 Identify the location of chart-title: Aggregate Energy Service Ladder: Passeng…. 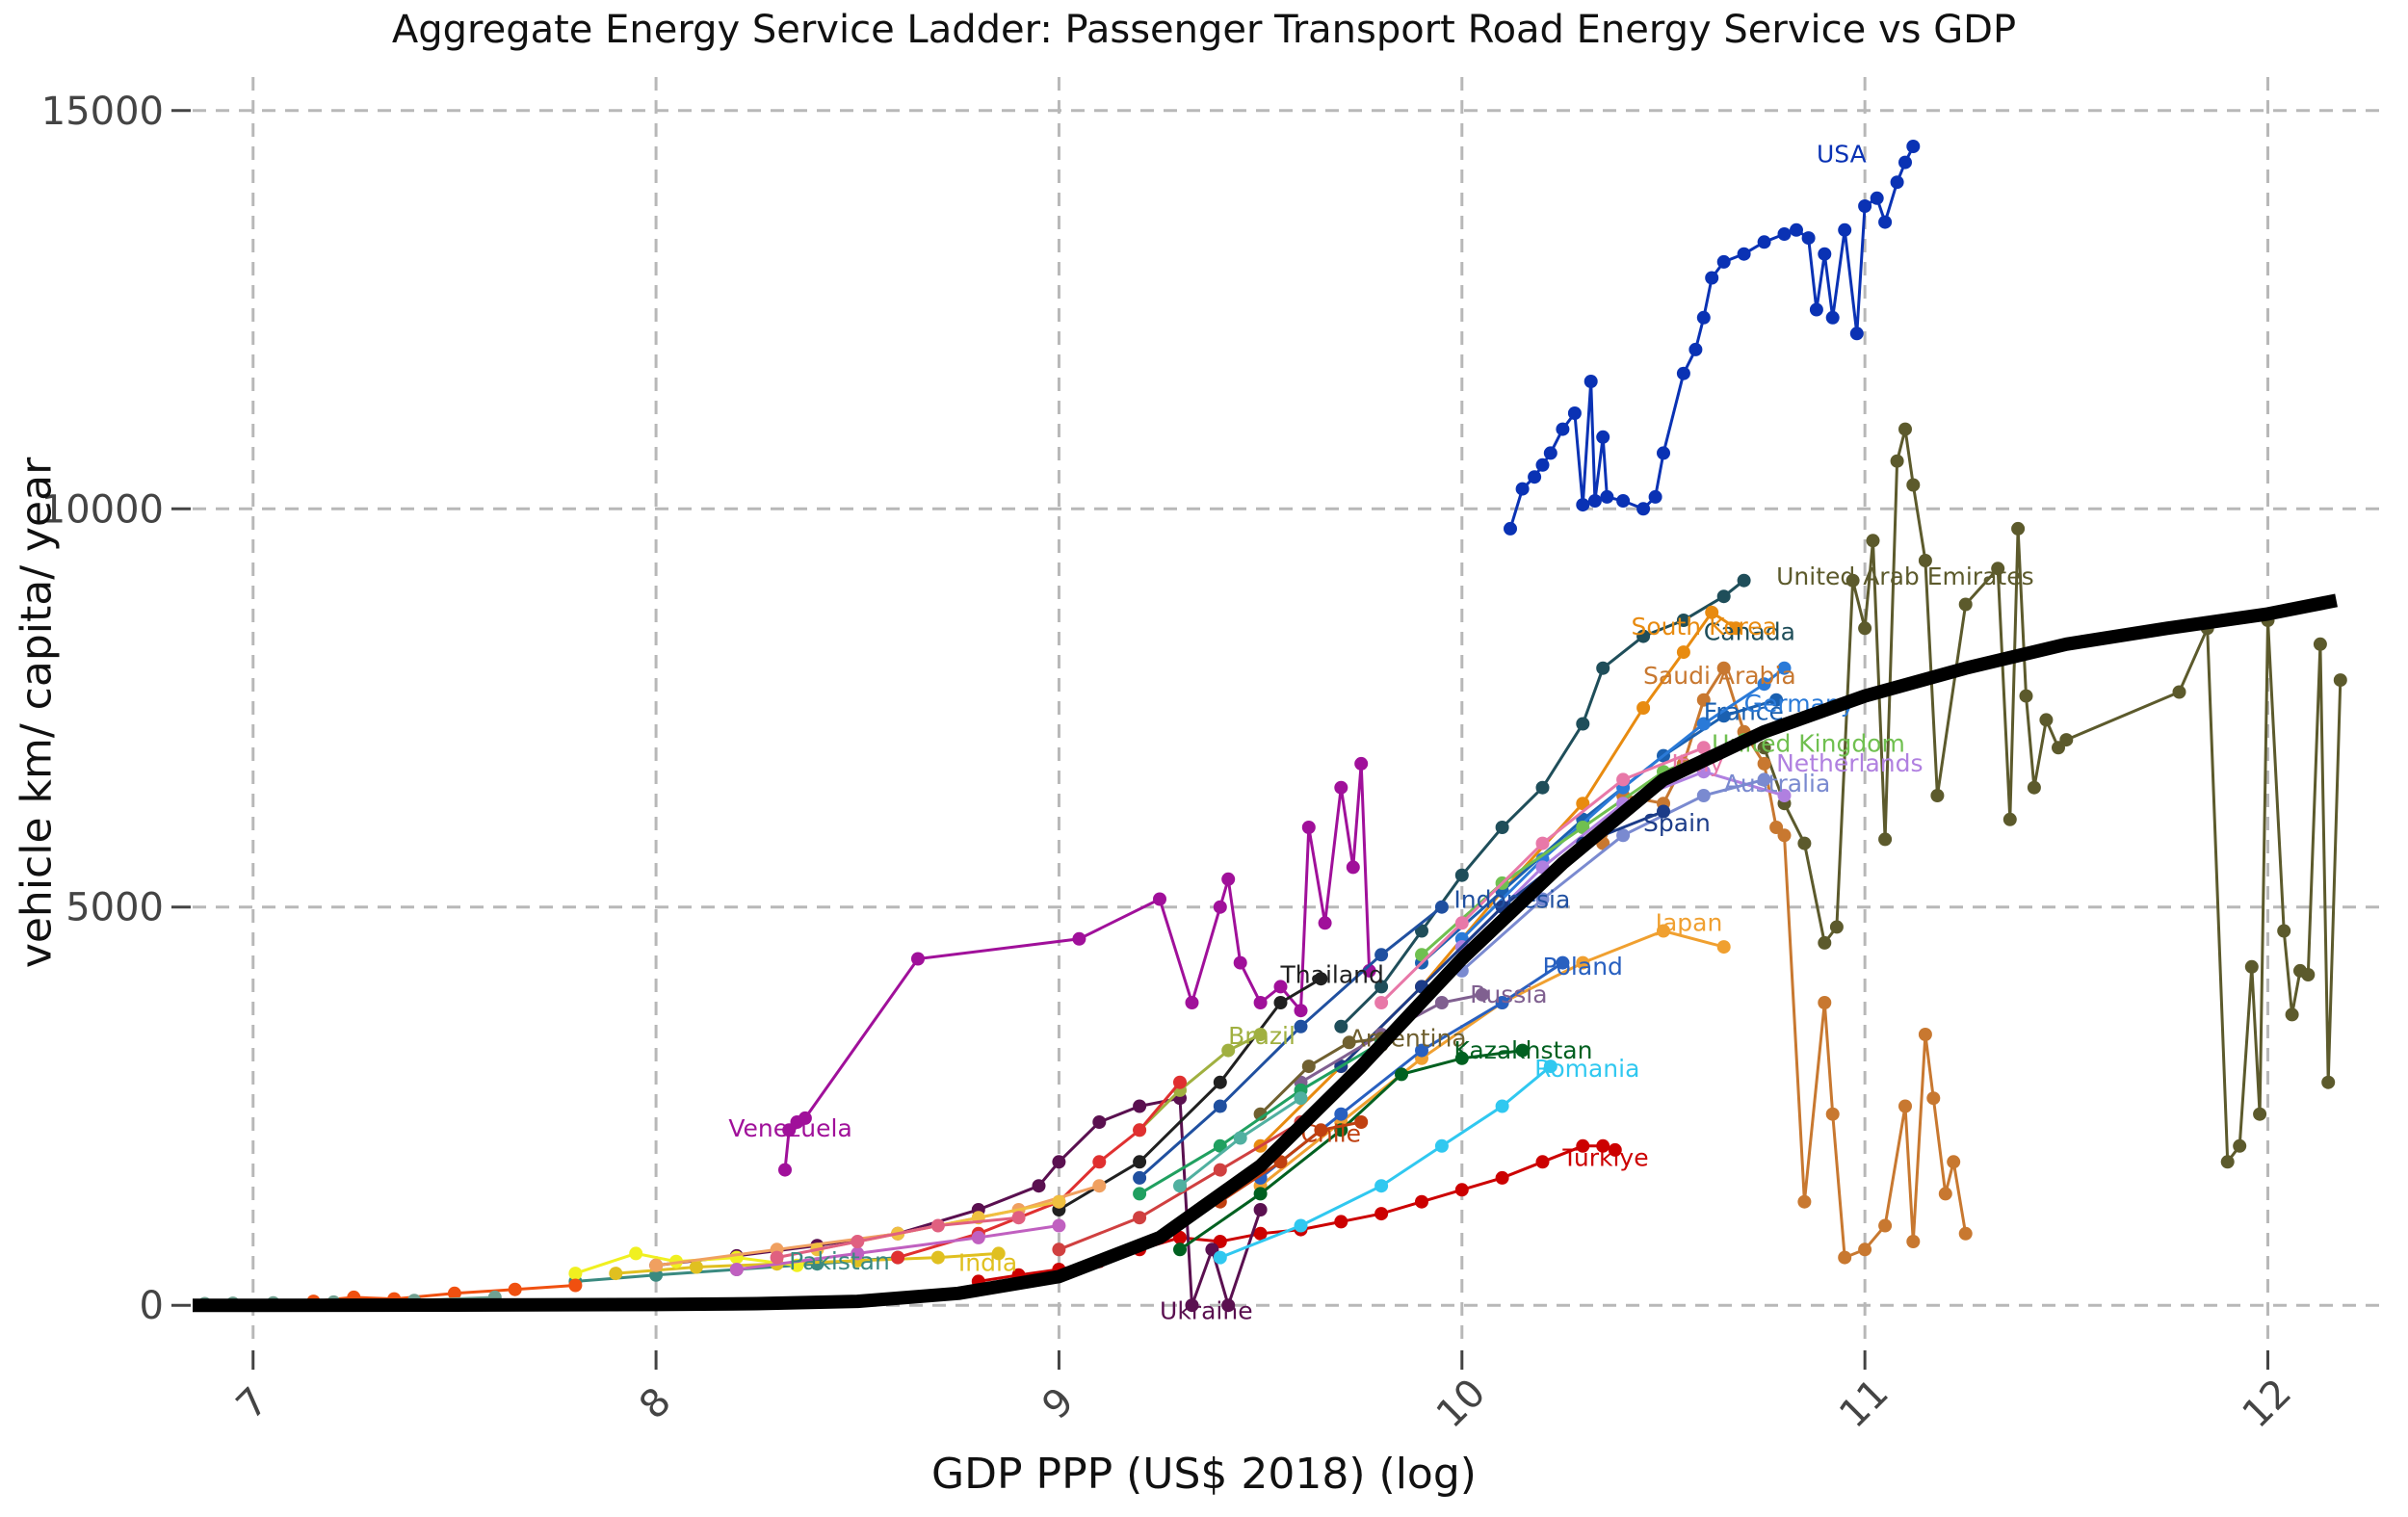
(1204, 30).